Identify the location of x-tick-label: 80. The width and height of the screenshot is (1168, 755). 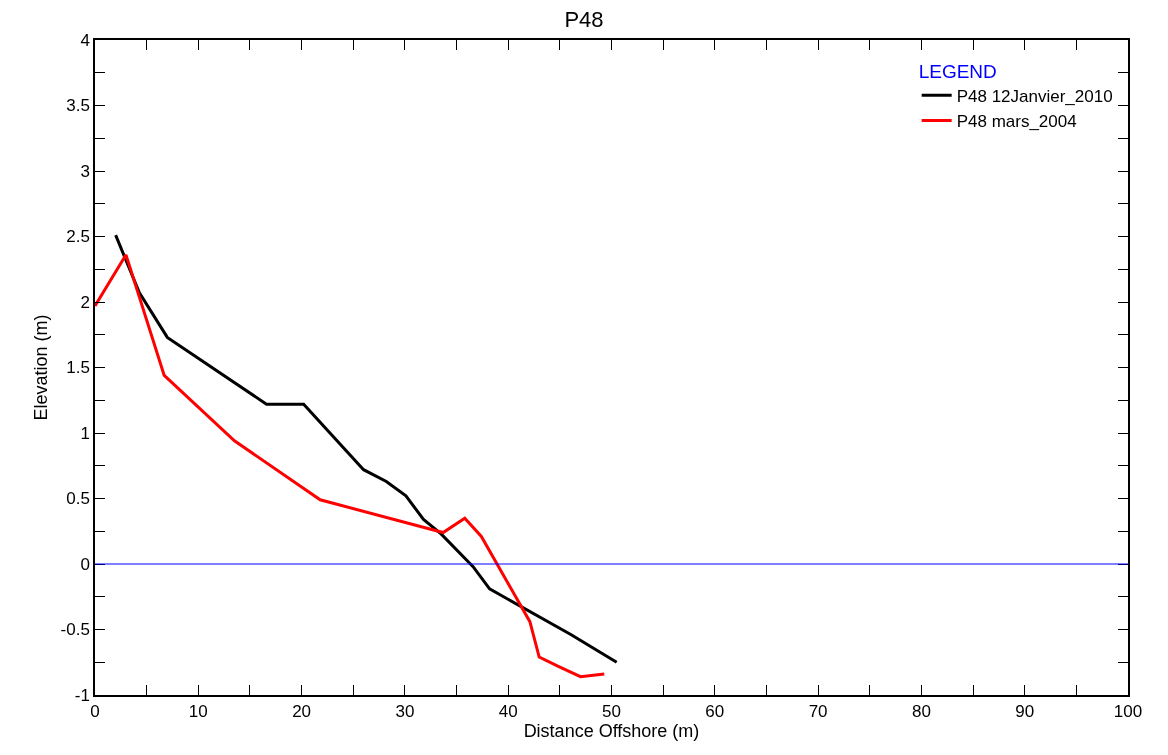
(921, 712).